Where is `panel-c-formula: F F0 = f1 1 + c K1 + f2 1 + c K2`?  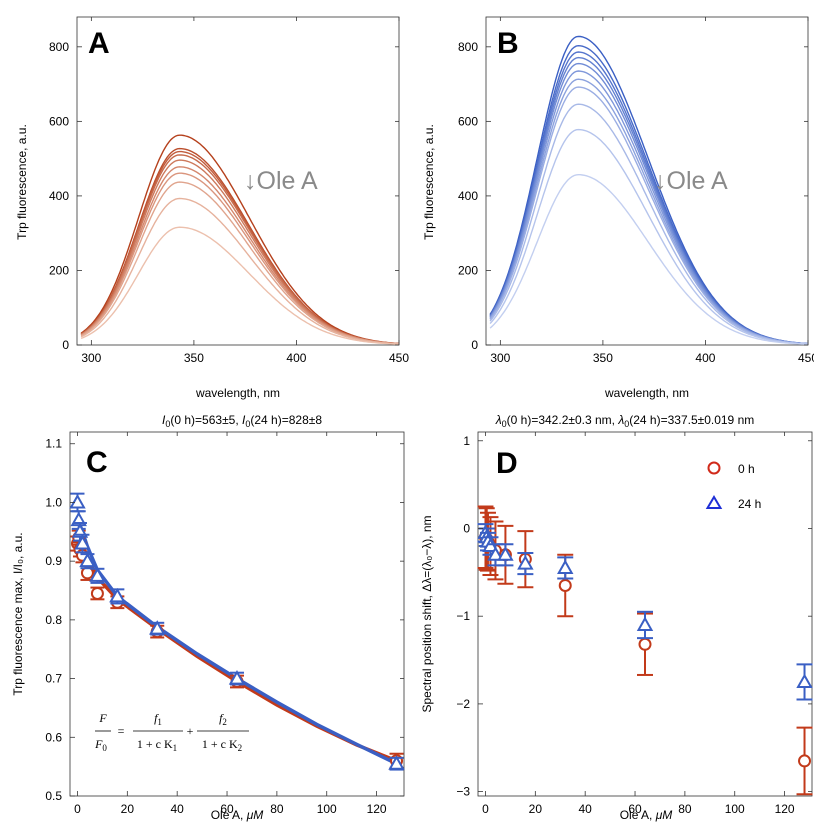
panel-c-formula: F F0 = f1 1 + c K1 + f2 1 + c K2 is located at coordinates (171, 732).